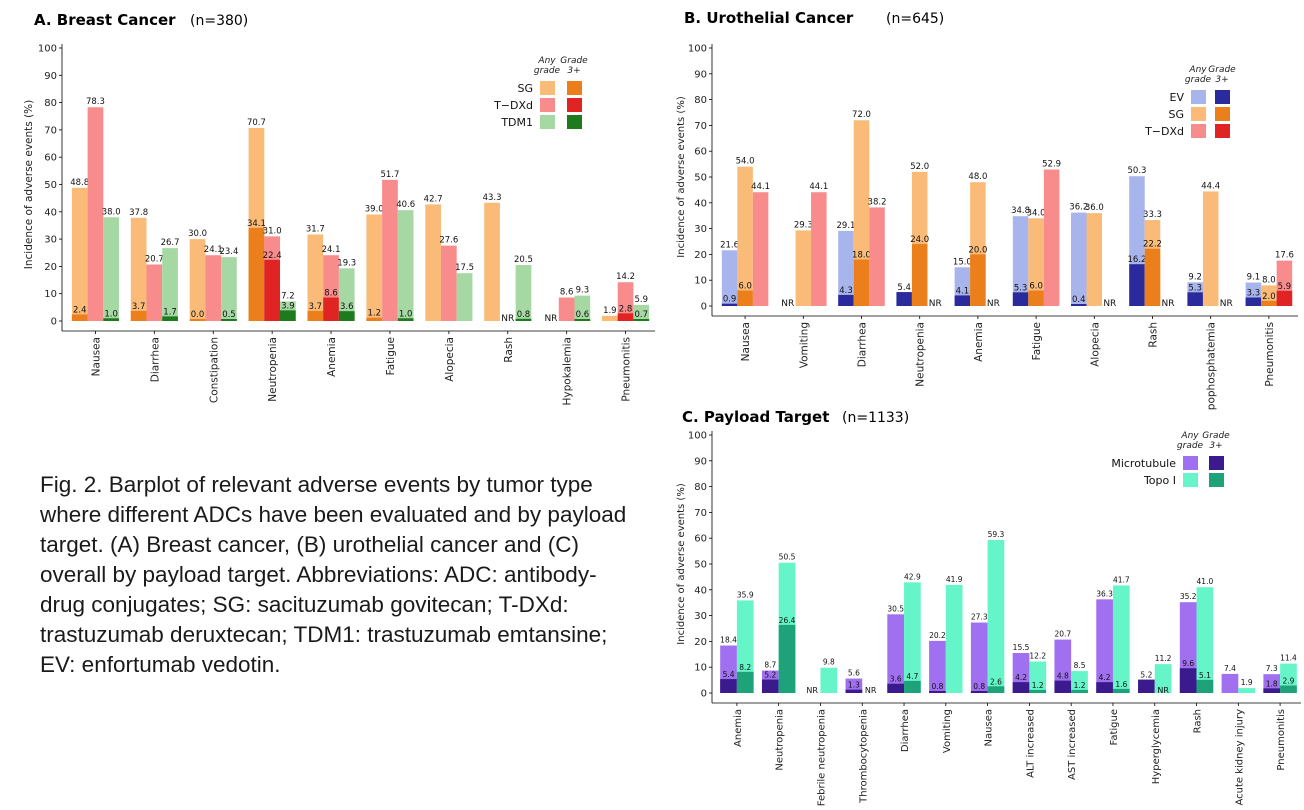 The image size is (1304, 810). Describe the element at coordinates (769, 18) in the screenshot. I see `chart-title: B. Urothelial Cancer` at that location.